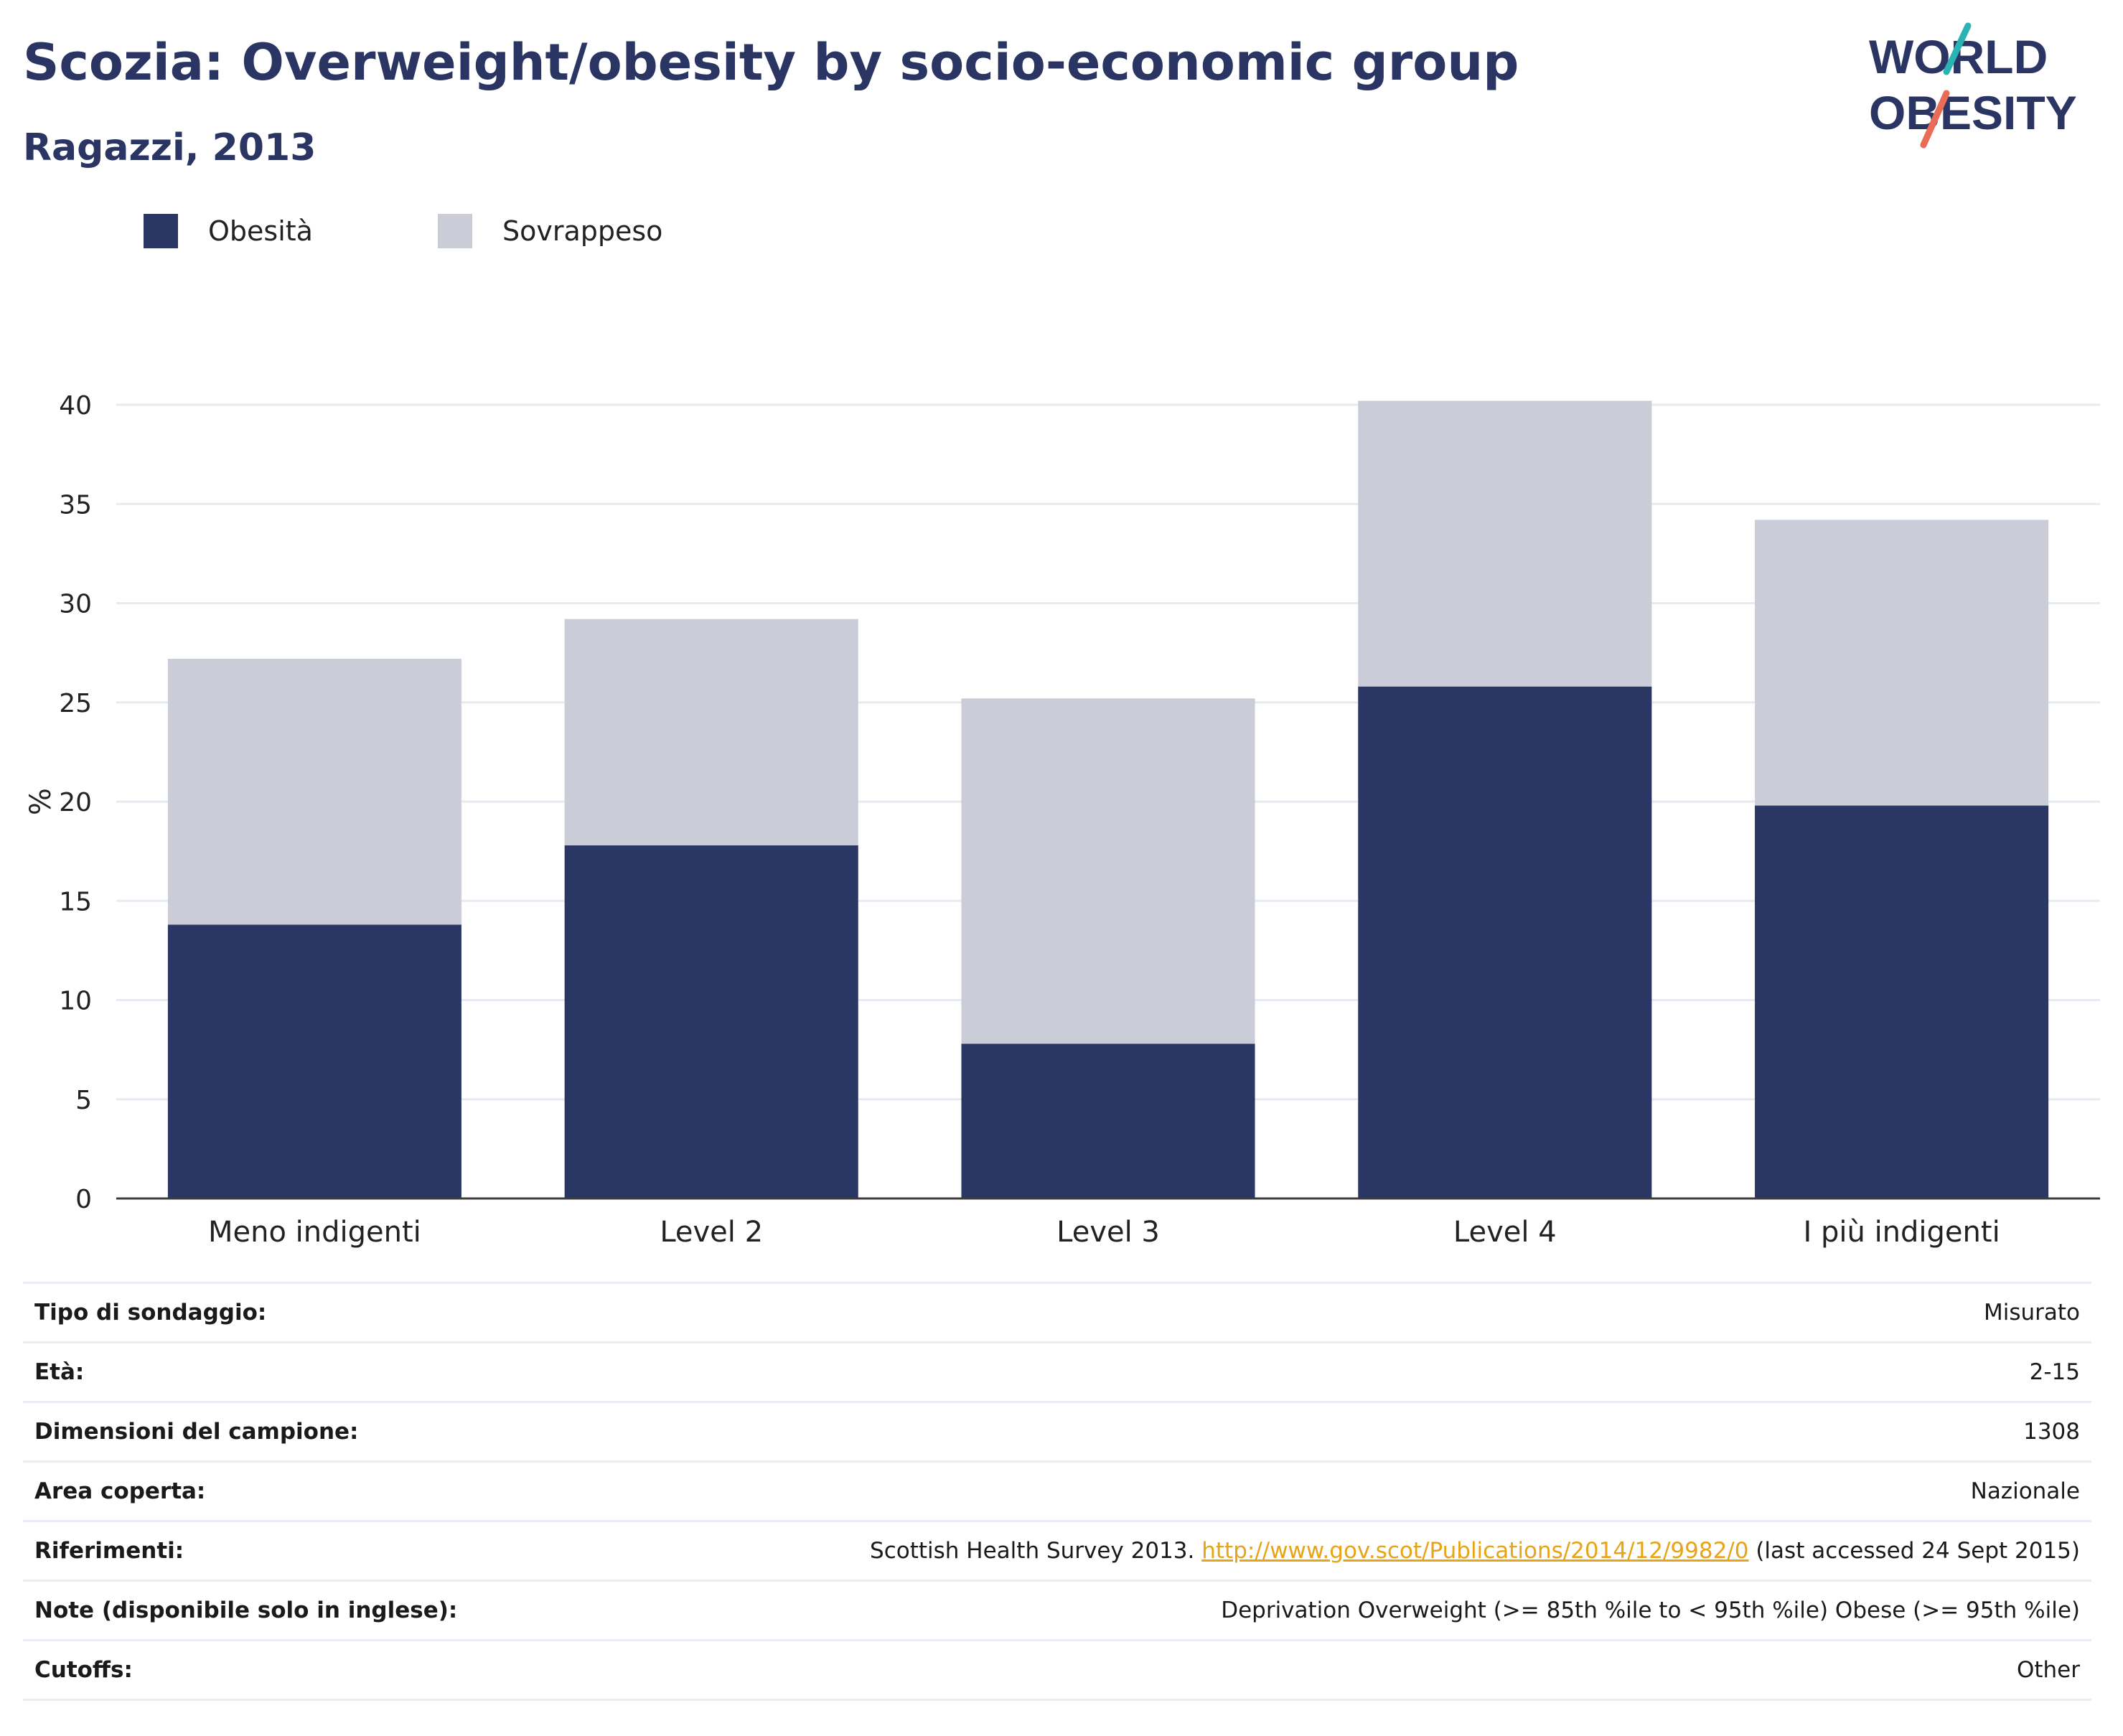 This screenshot has width=2123, height=1736. Describe the element at coordinates (75, 505) in the screenshot. I see `y-tick-label: 35` at that location.